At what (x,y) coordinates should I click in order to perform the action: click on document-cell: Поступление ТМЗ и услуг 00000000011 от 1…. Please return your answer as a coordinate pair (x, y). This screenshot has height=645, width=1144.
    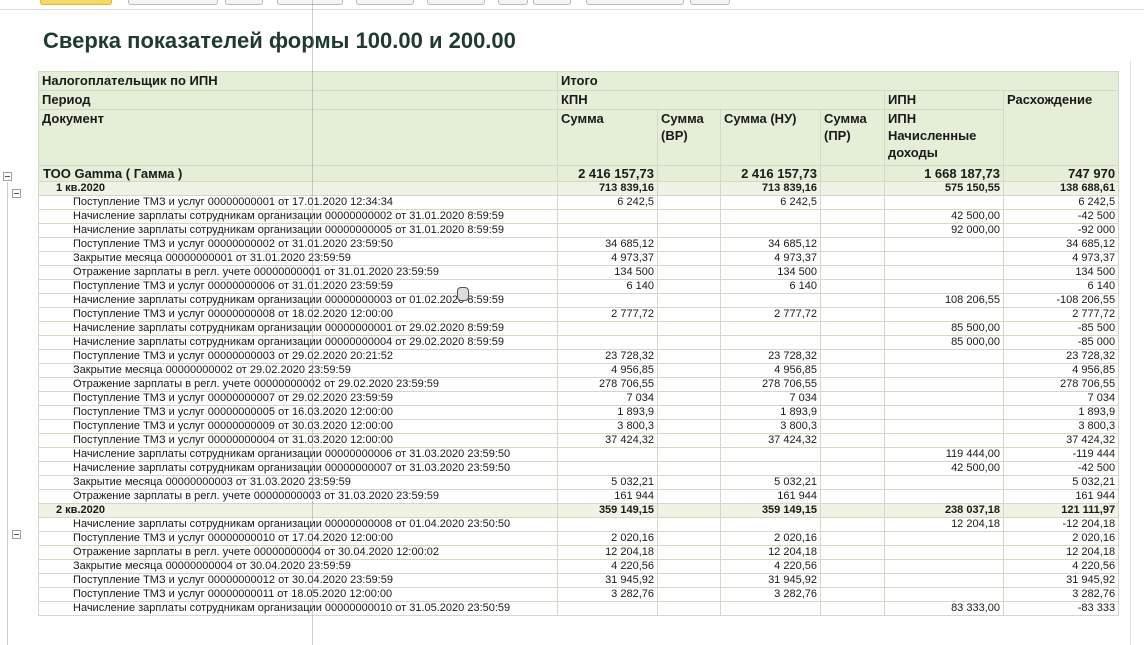
    Looking at the image, I should click on (298, 594).